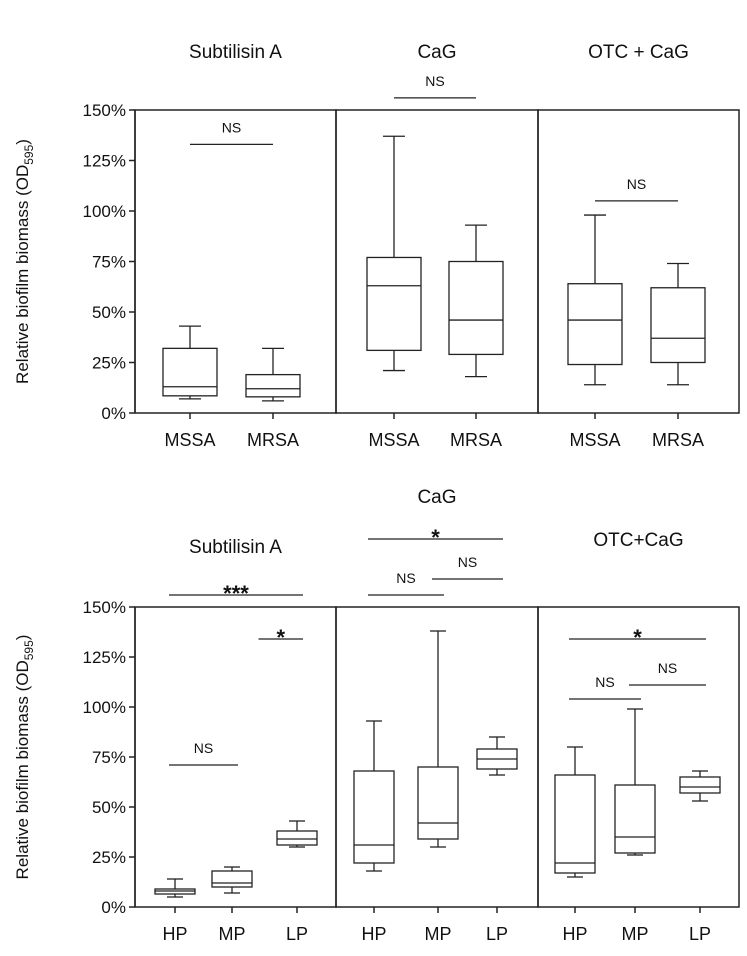 The width and height of the screenshot is (747, 956). Describe the element at coordinates (236, 593) in the screenshot. I see `significance-label: ***` at that location.